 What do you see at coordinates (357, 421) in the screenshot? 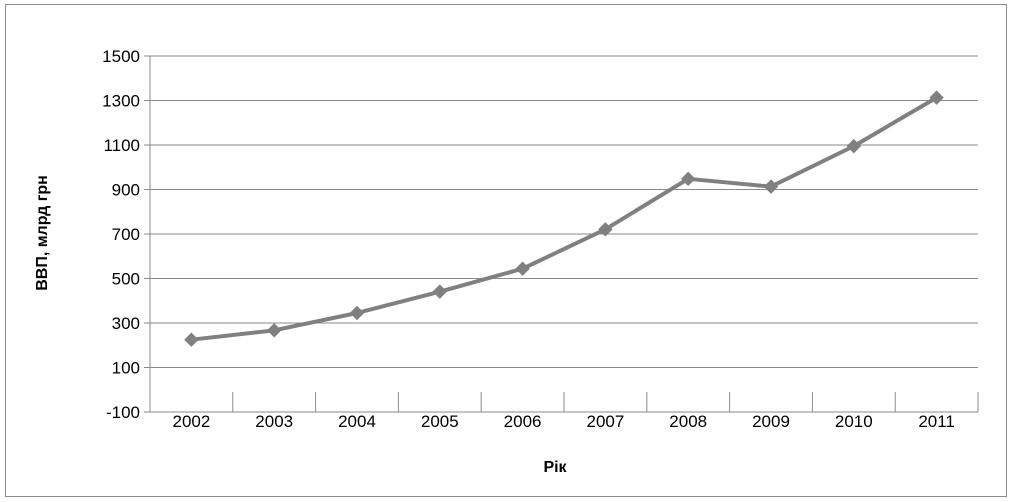
I see `x-tick-label-2004: 2004` at bounding box center [357, 421].